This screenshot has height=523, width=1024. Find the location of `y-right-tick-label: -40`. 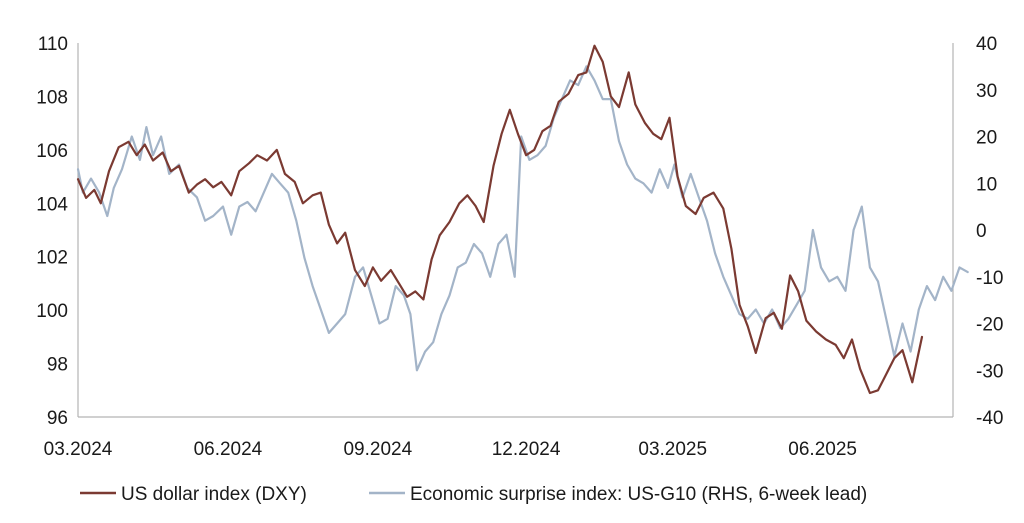

y-right-tick-label: -40 is located at coordinates (989, 418).